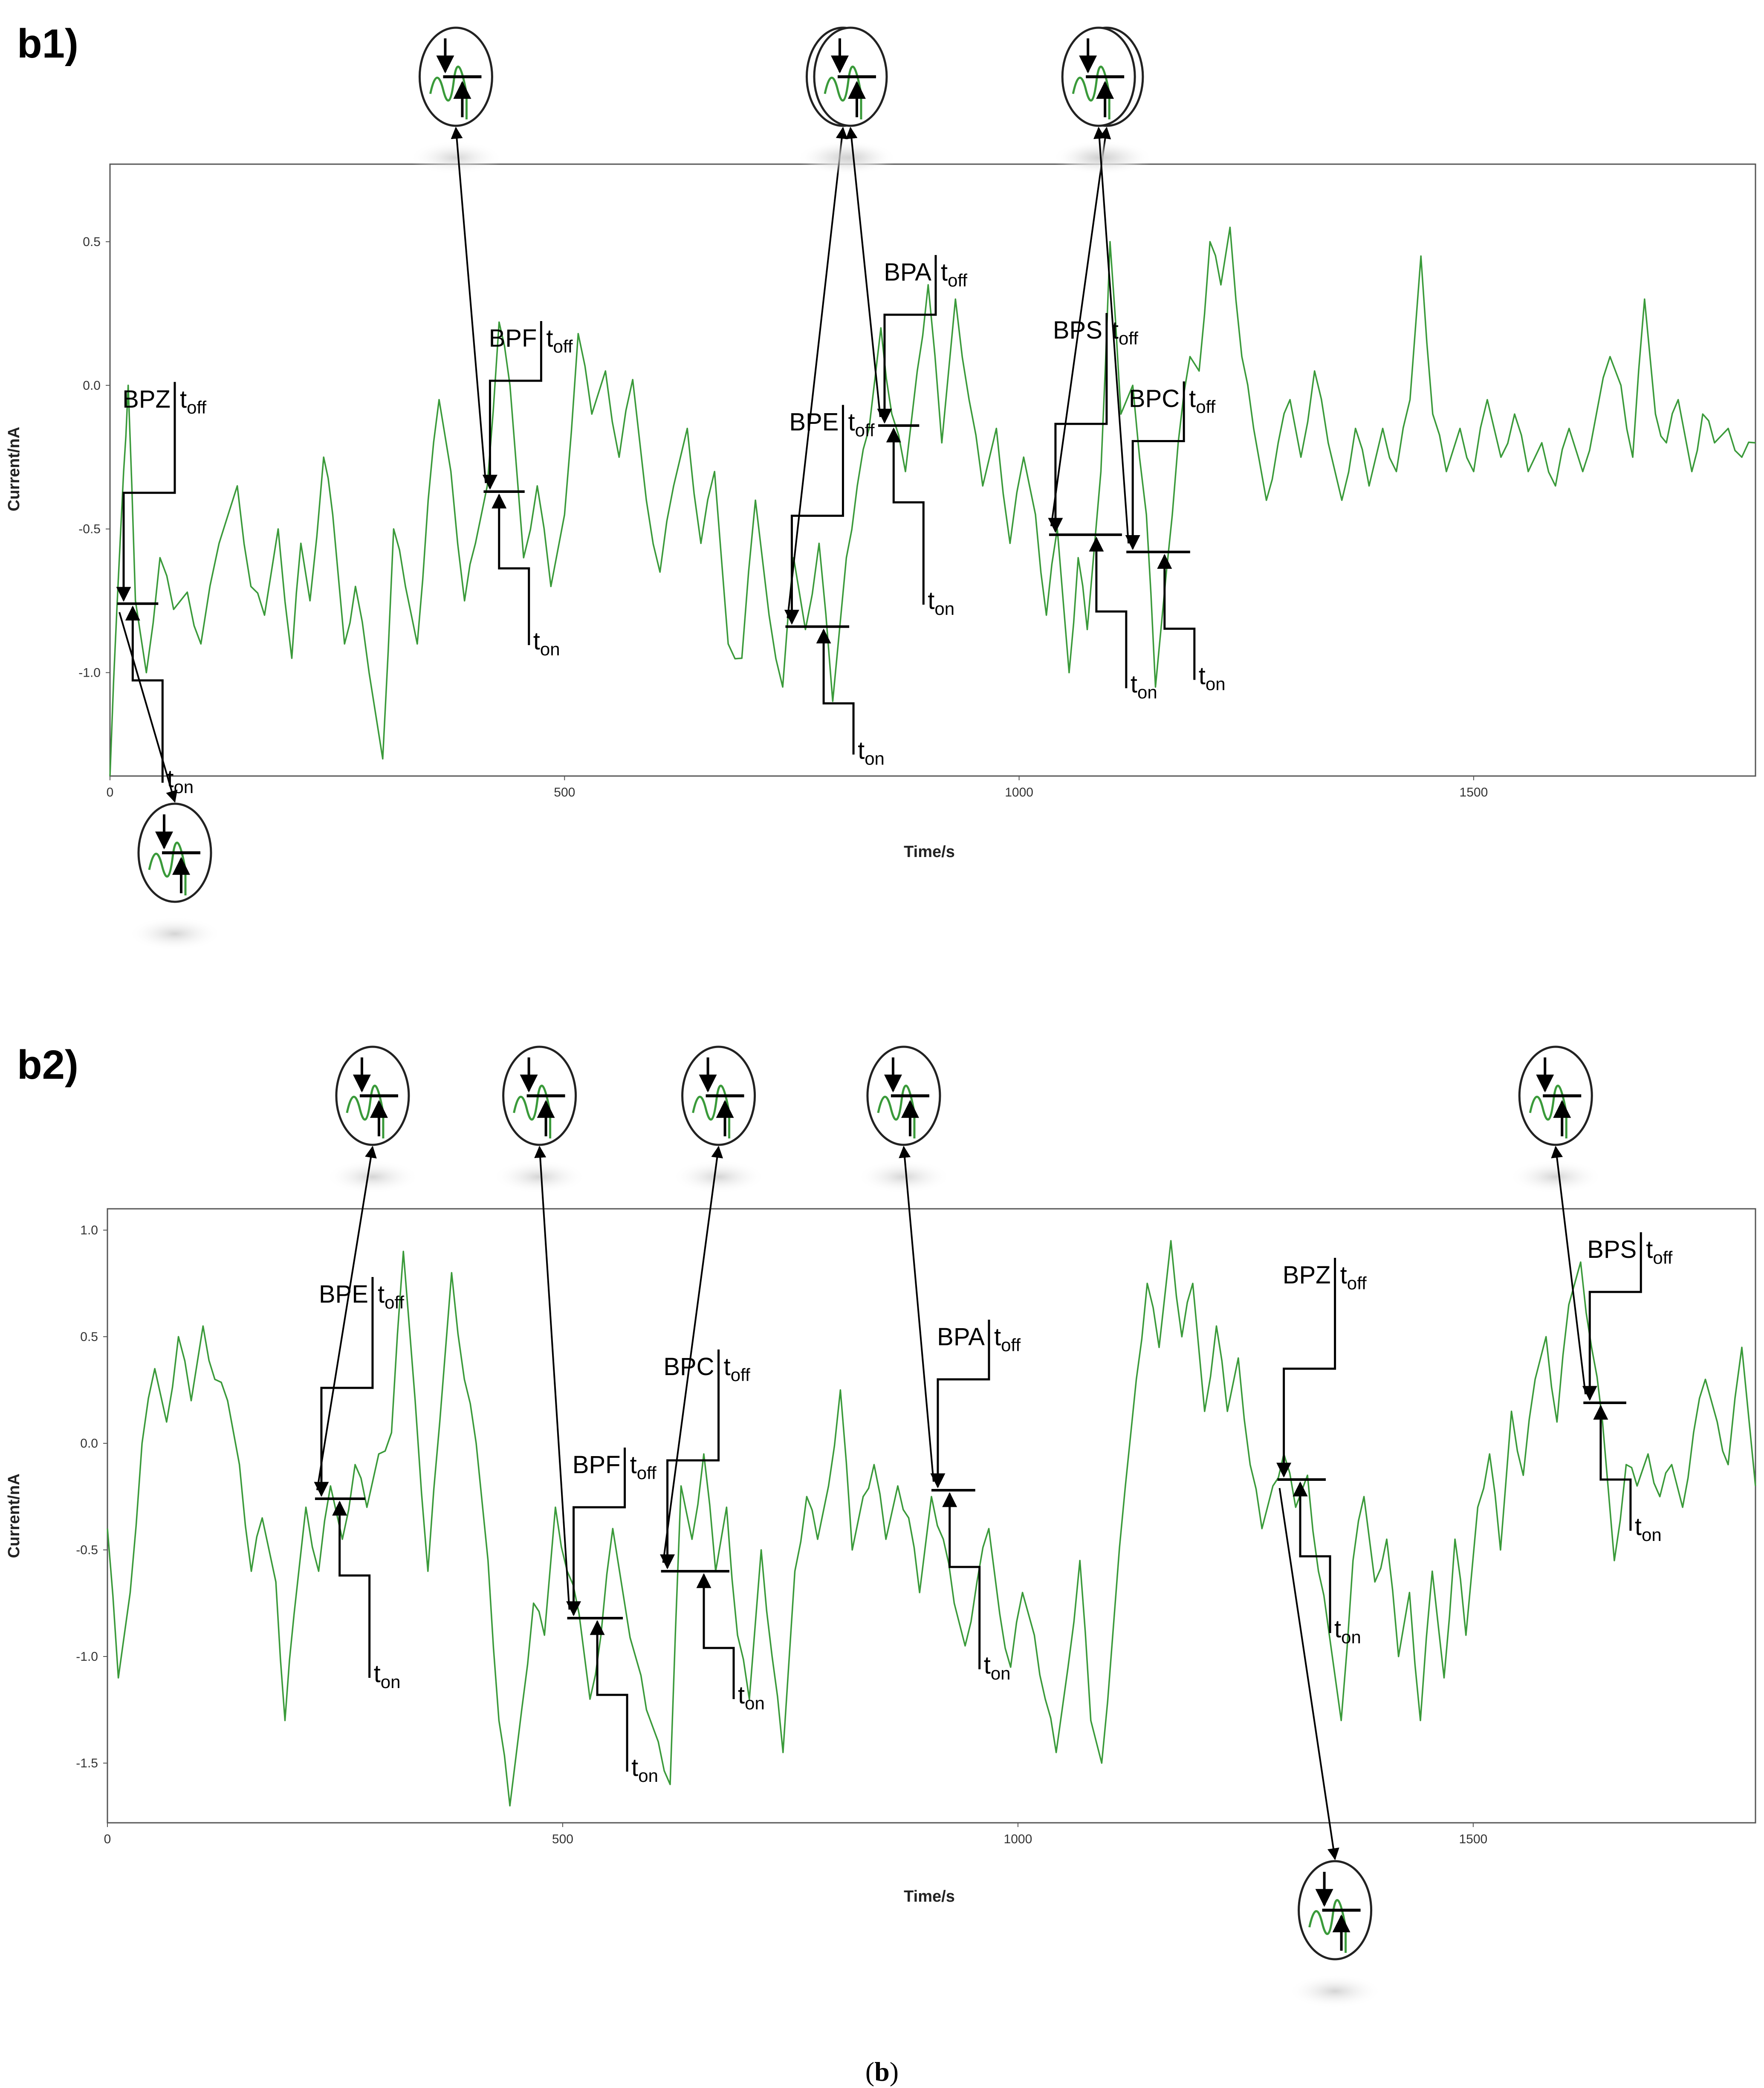 This screenshot has width=1764, height=2088. I want to click on y-tick-label: -1.0, so click(87, 1657).